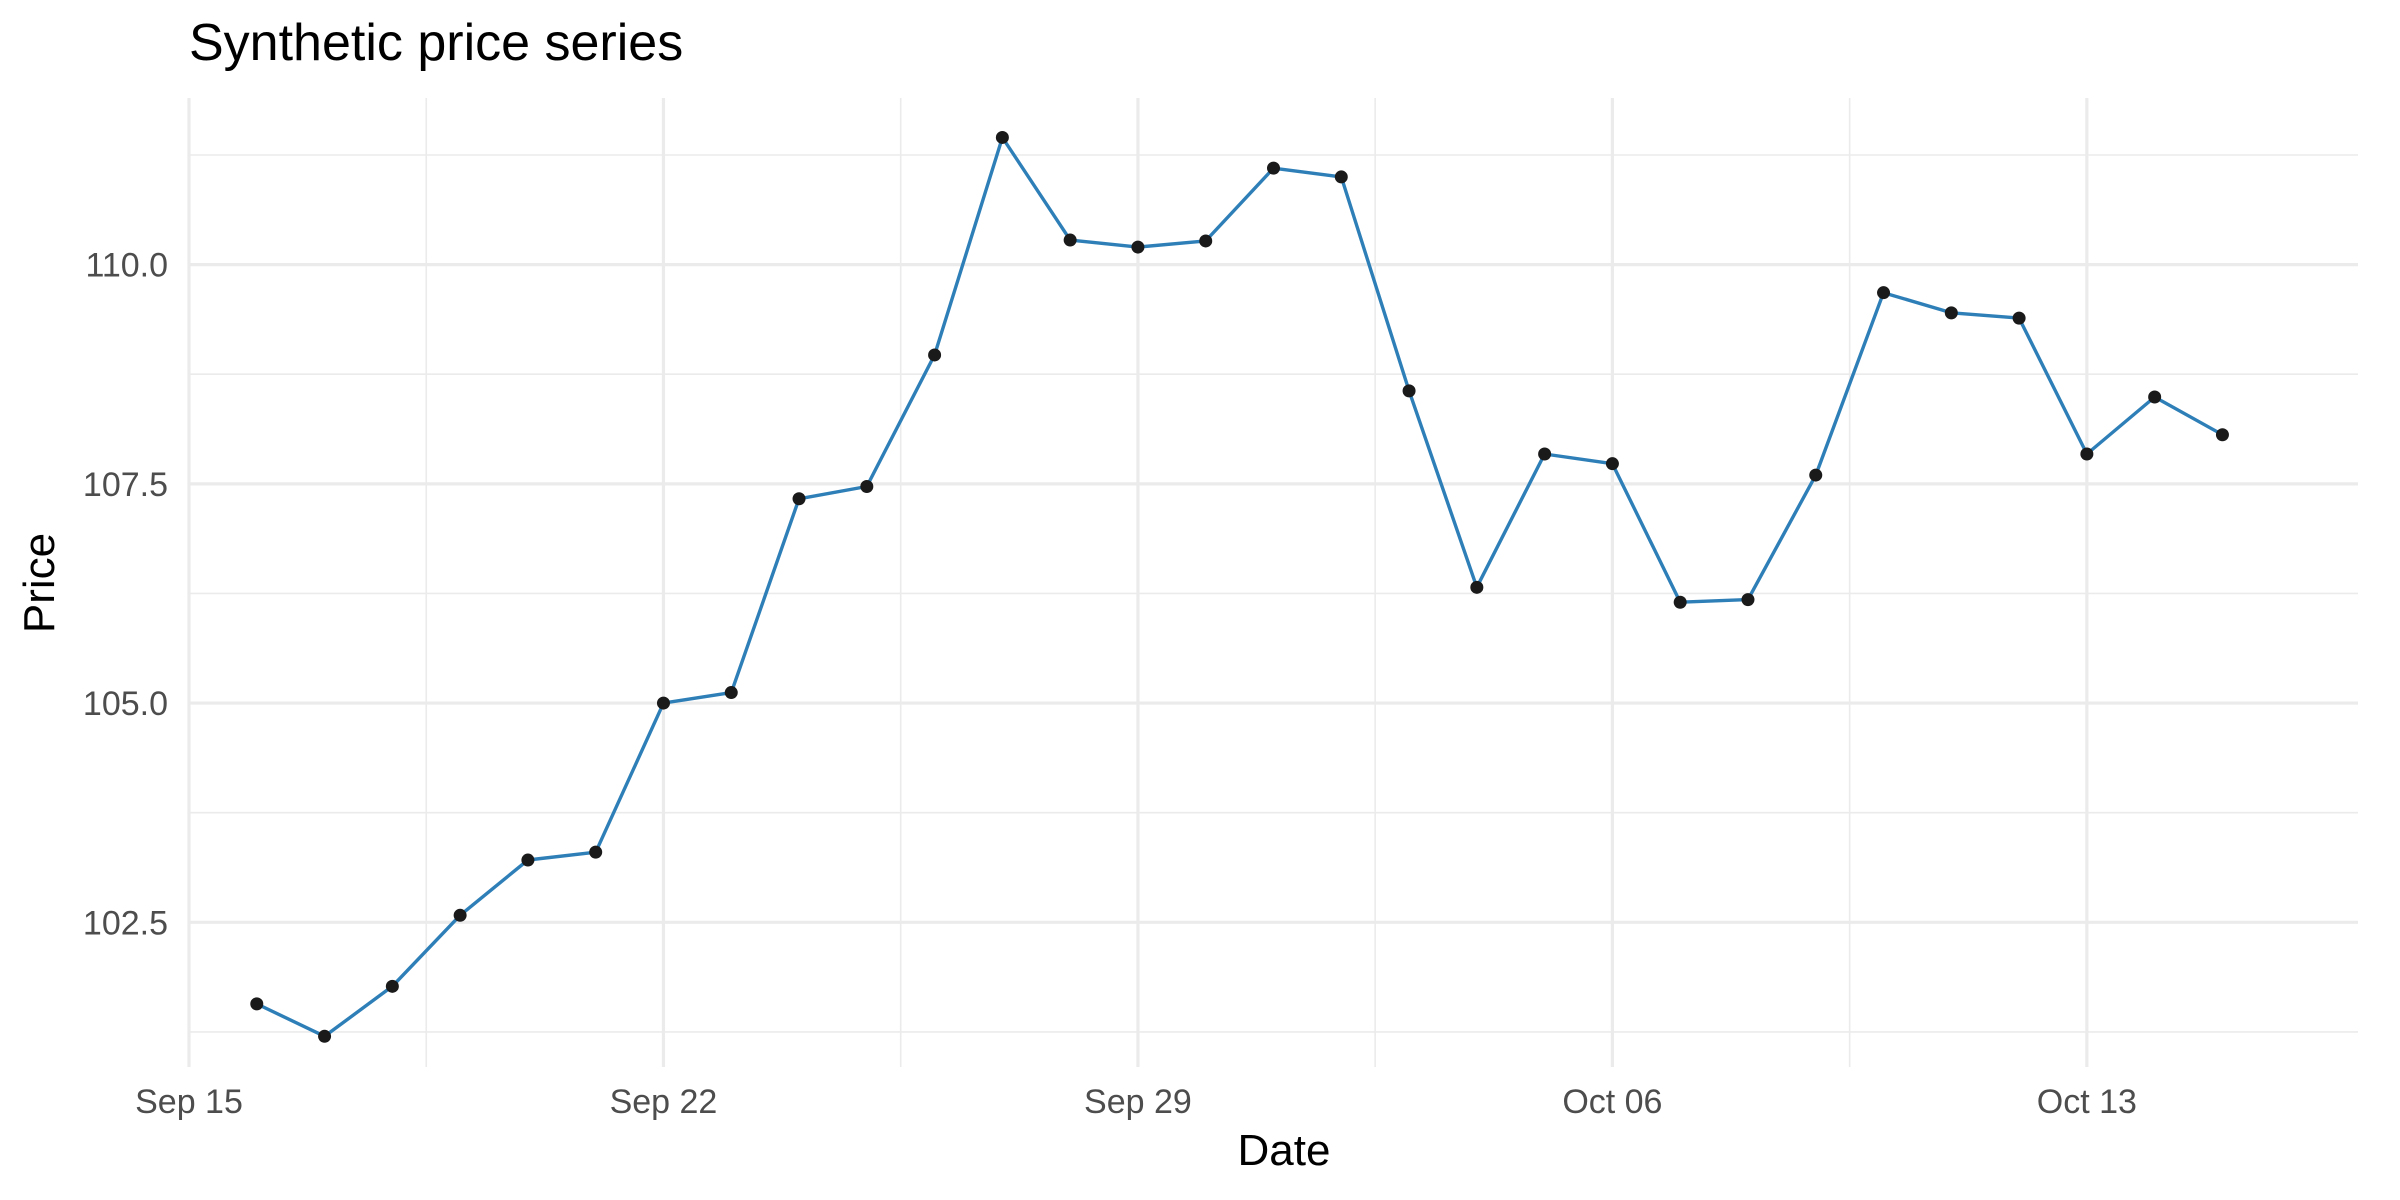 Image resolution: width=2400 pixels, height=1200 pixels. What do you see at coordinates (125, 923) in the screenshot?
I see `y-tick-label: 102.5` at bounding box center [125, 923].